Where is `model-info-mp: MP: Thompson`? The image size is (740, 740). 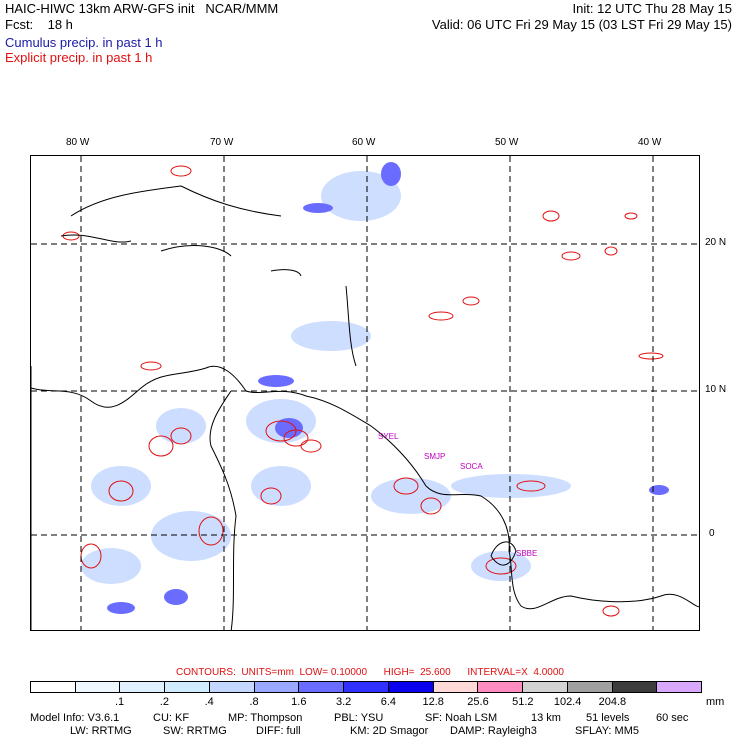
model-info-mp: MP: Thompson is located at coordinates (265, 718).